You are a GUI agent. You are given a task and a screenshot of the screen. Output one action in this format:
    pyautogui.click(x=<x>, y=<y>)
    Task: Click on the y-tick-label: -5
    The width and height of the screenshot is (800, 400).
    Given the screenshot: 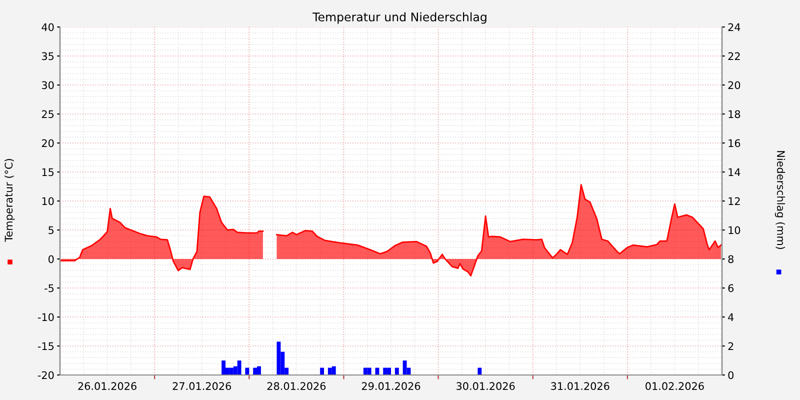 What is the action you would take?
    pyautogui.click(x=49, y=288)
    